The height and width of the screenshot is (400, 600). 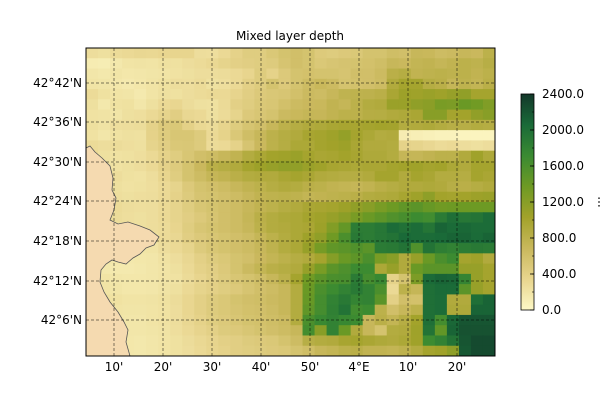 I want to click on colorbar-tick-label: 400.0, so click(x=559, y=274).